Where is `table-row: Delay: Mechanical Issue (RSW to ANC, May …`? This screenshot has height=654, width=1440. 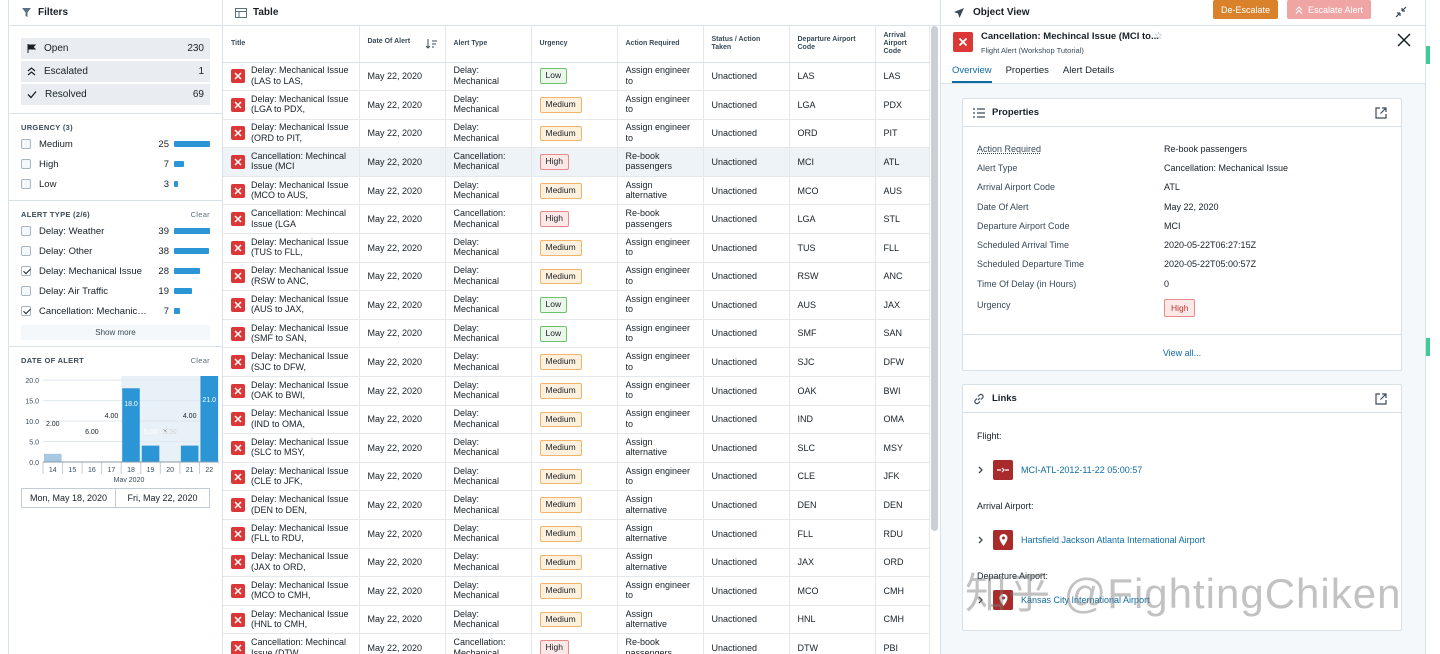
table-row: Delay: Mechanical Issue (RSW to ANC, May … is located at coordinates (576, 277).